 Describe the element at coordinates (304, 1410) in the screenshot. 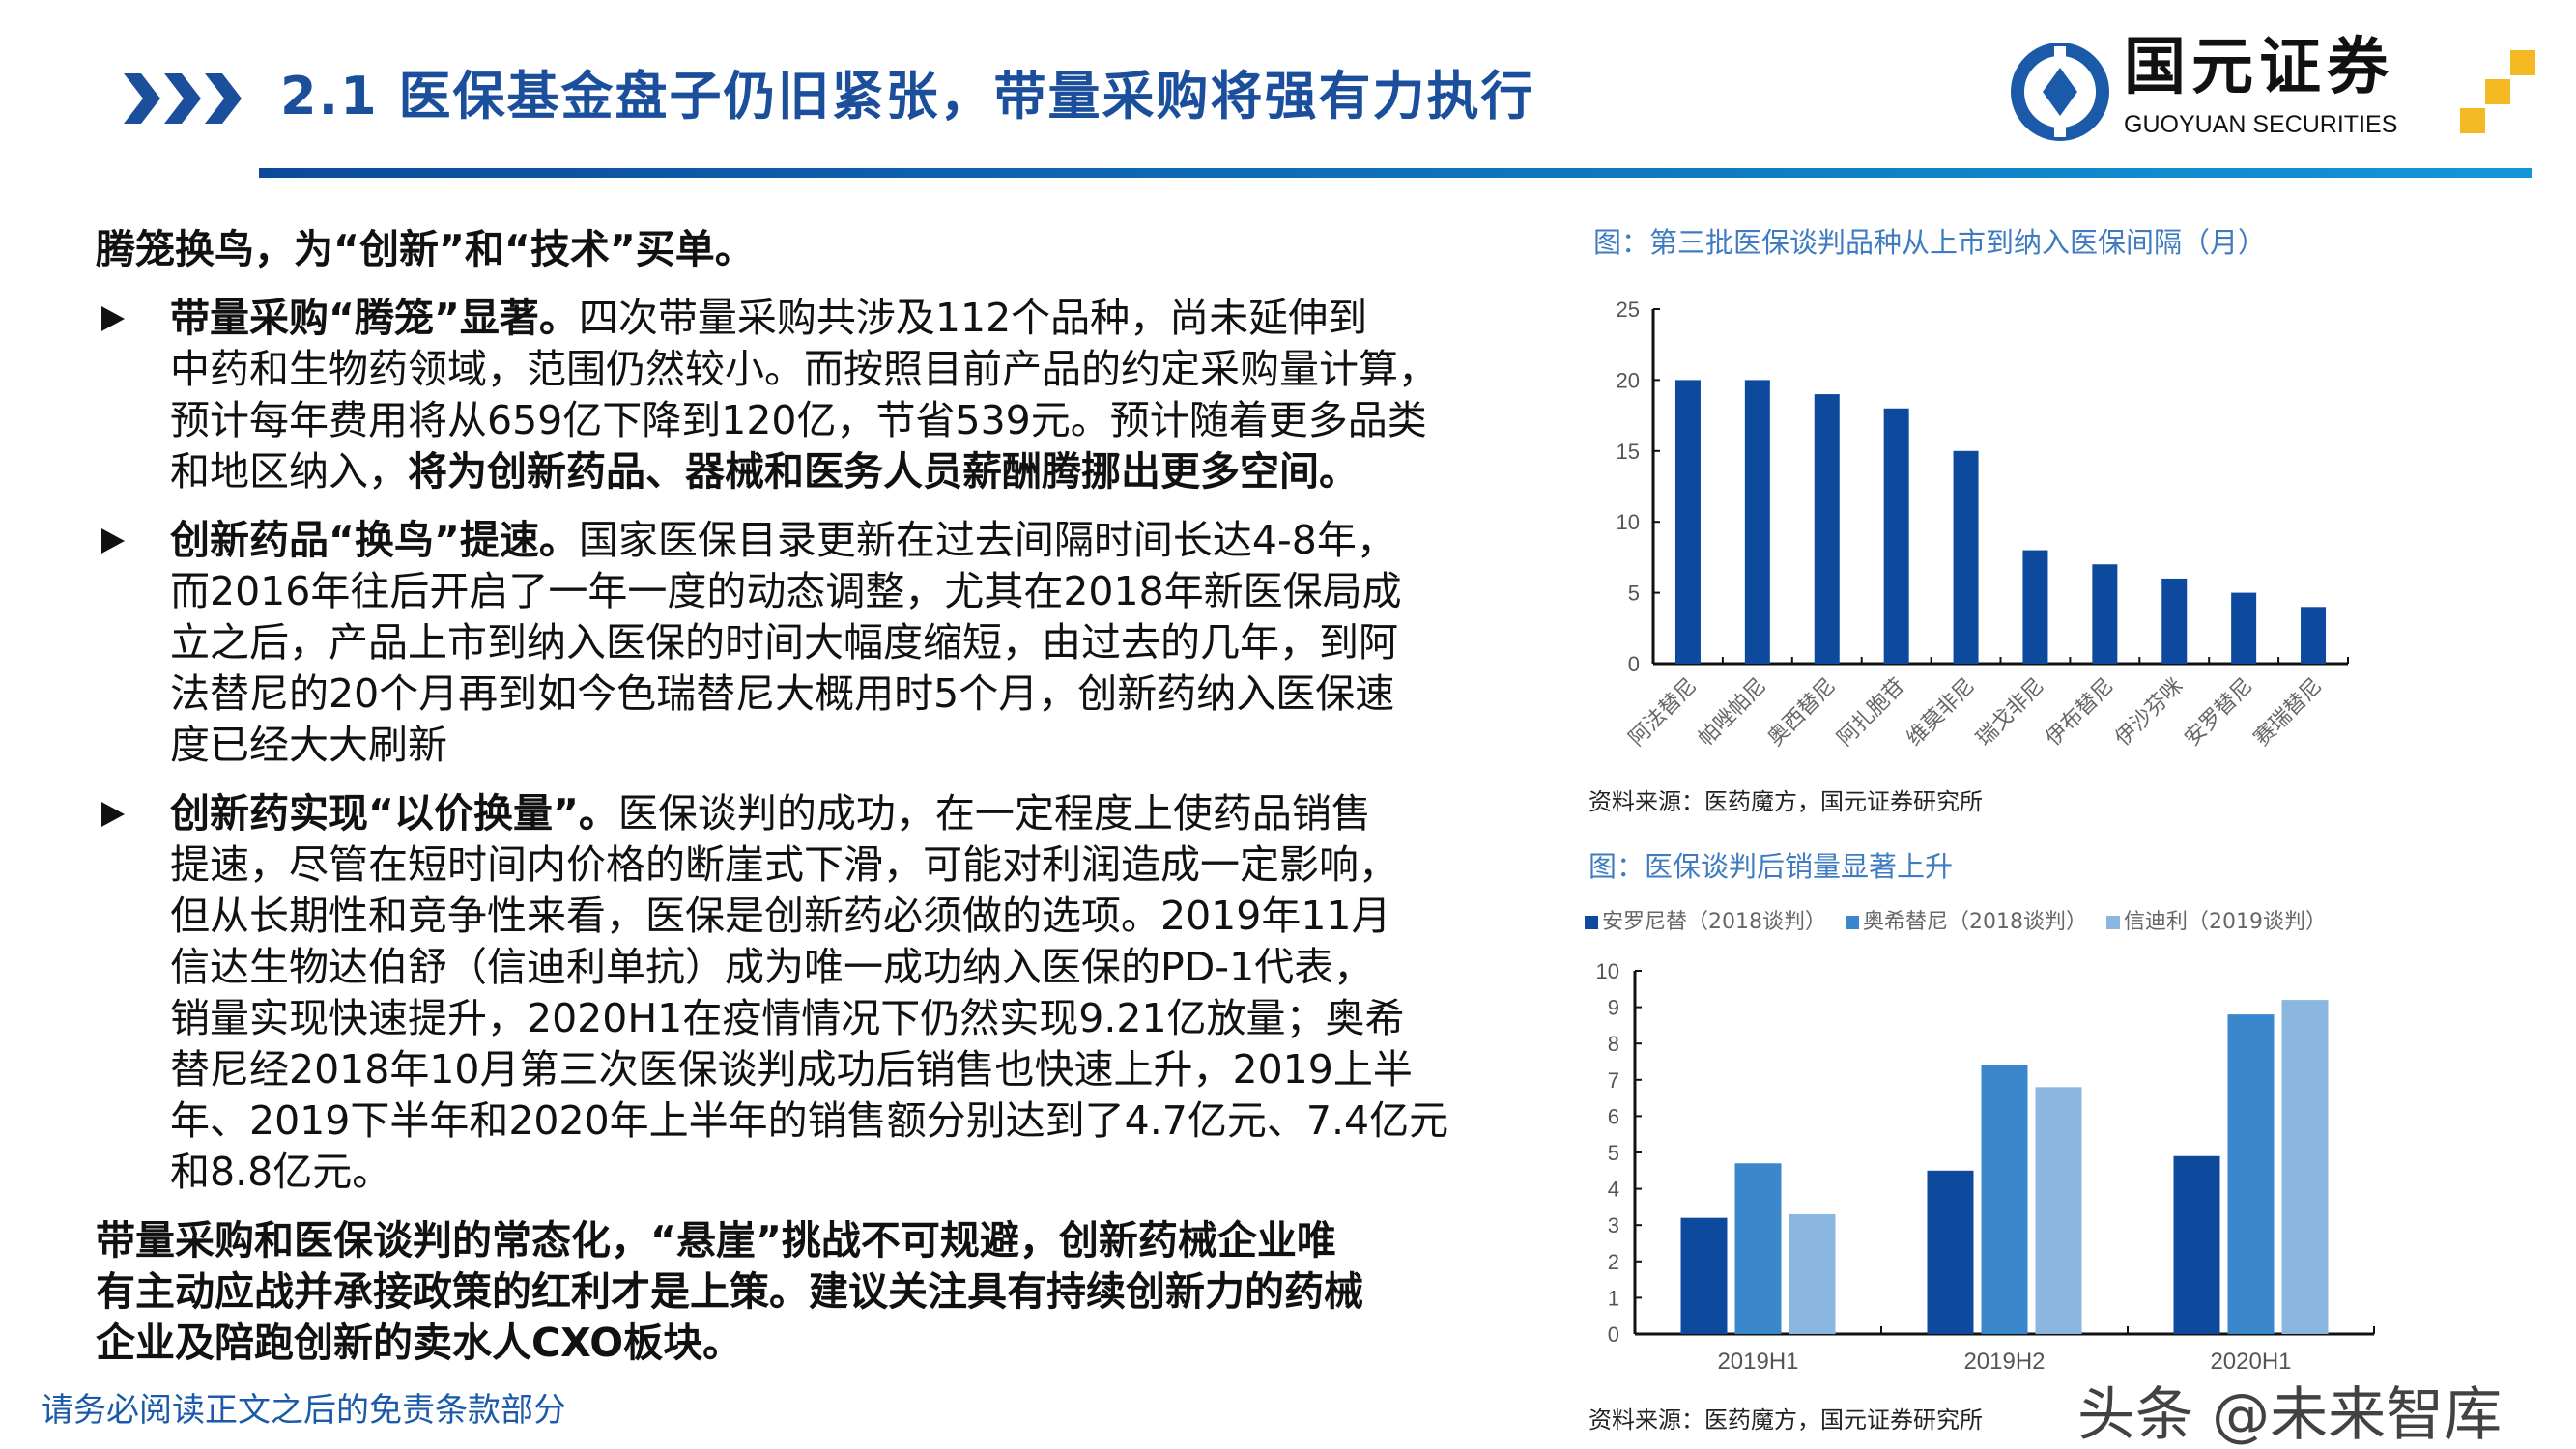

I see `disclaimer-note: 请务必阅读正文之后的免责条款部分` at that location.